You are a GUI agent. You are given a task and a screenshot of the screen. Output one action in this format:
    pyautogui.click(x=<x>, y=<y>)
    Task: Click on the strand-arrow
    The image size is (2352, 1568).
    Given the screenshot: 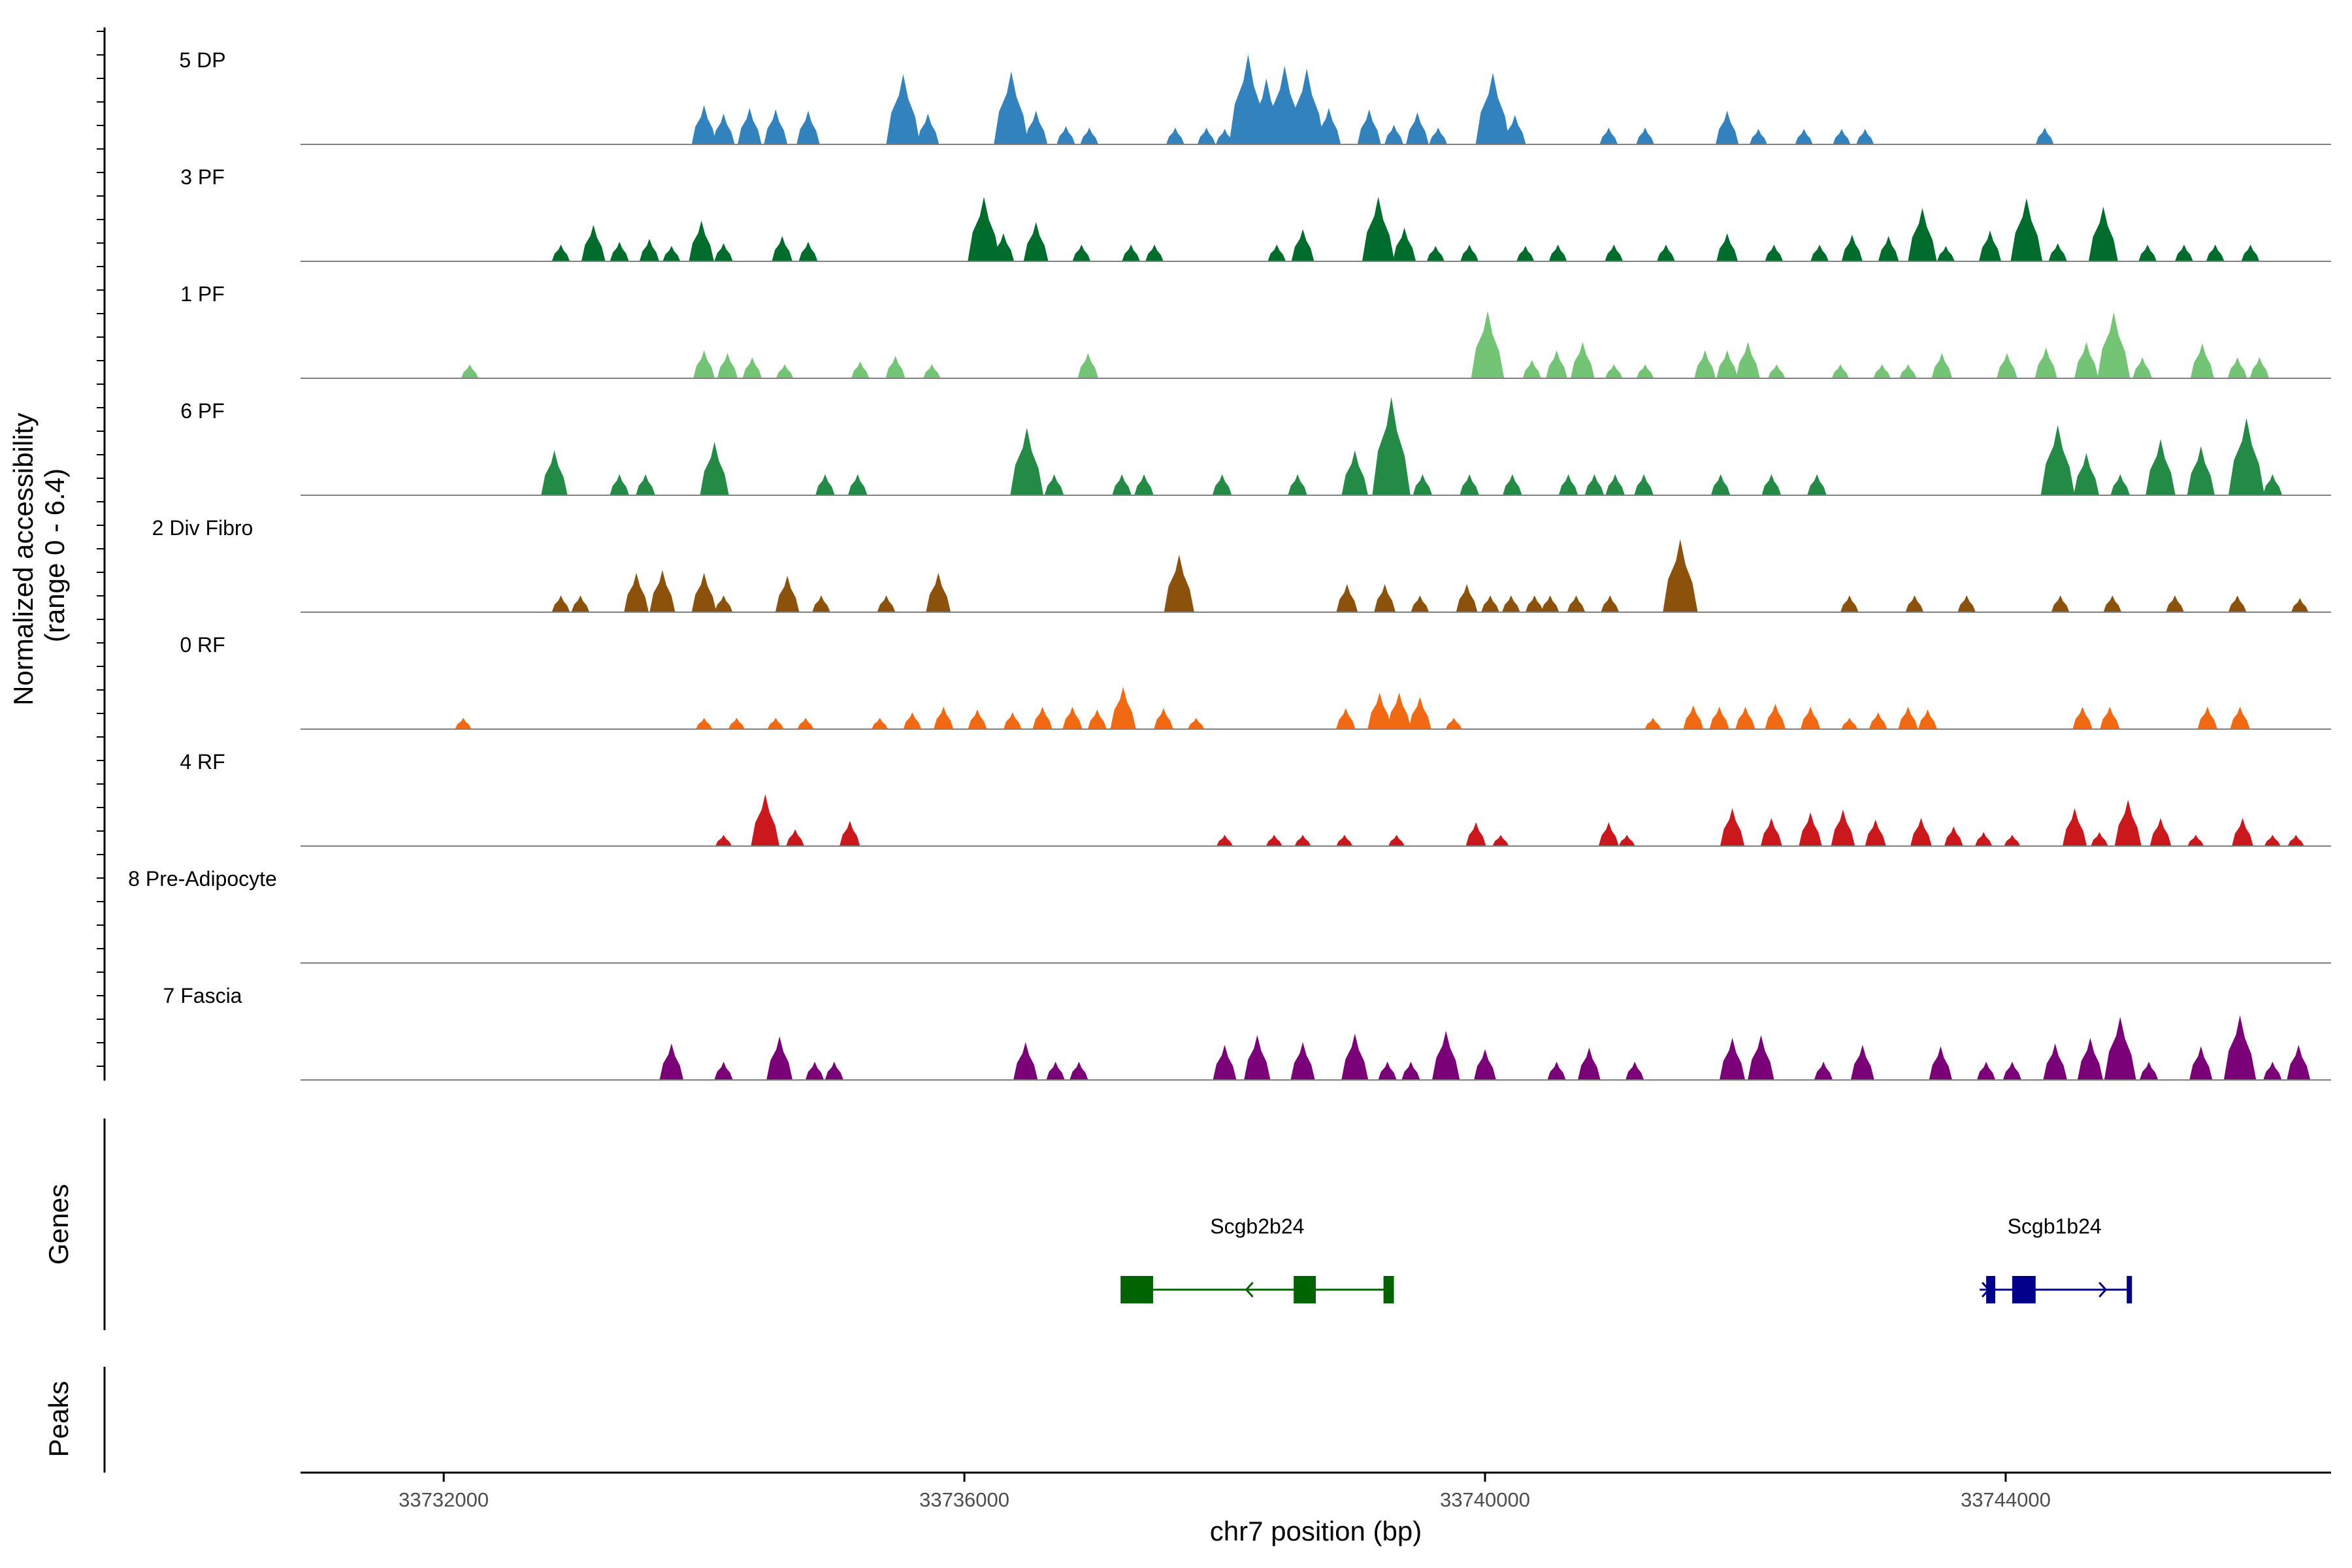 What is the action you would take?
    pyautogui.click(x=1249, y=1289)
    